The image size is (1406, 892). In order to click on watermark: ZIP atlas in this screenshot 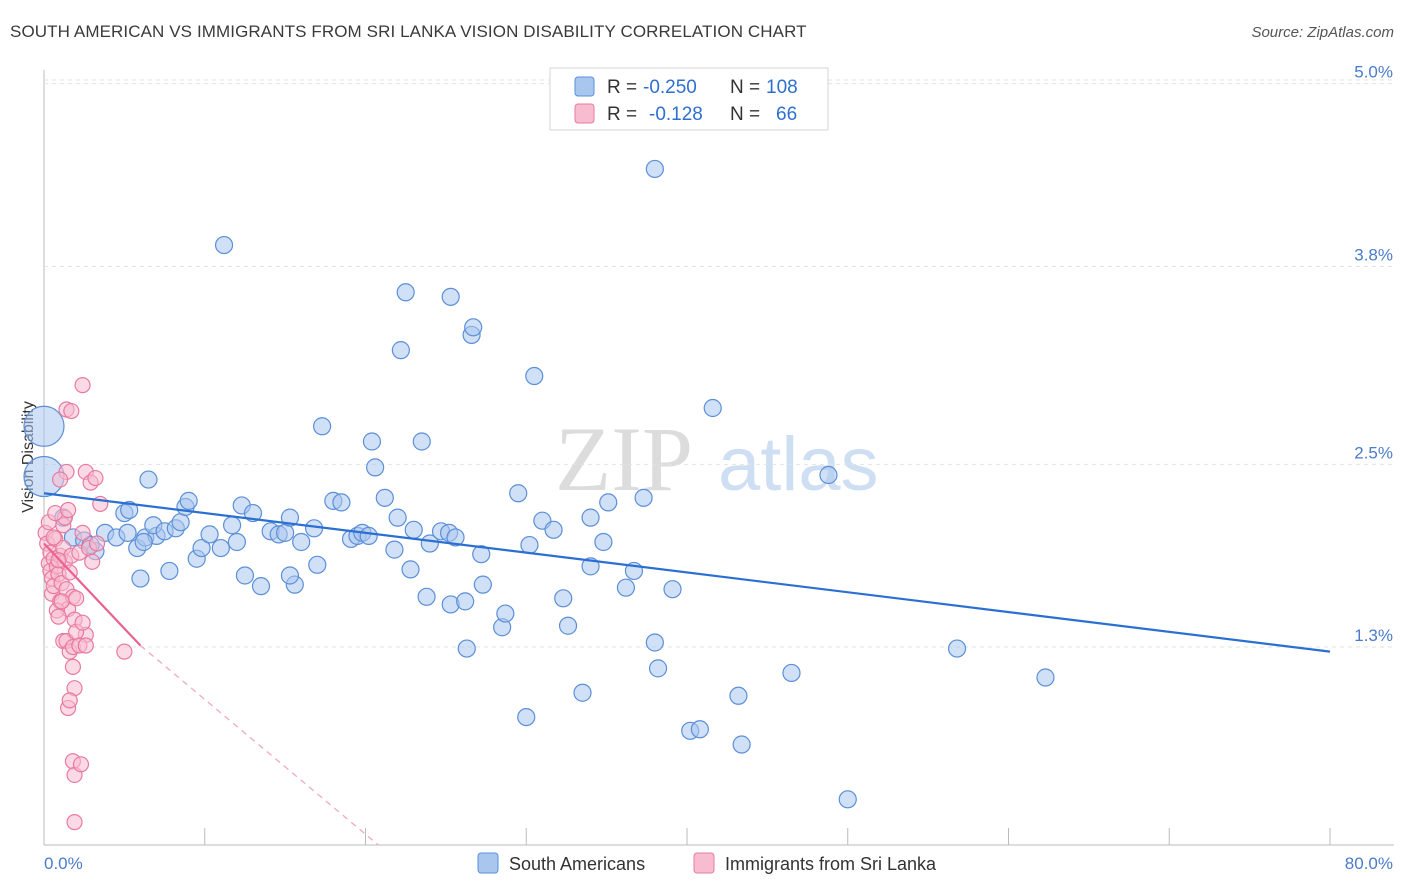, I will do `click(717, 459)`.